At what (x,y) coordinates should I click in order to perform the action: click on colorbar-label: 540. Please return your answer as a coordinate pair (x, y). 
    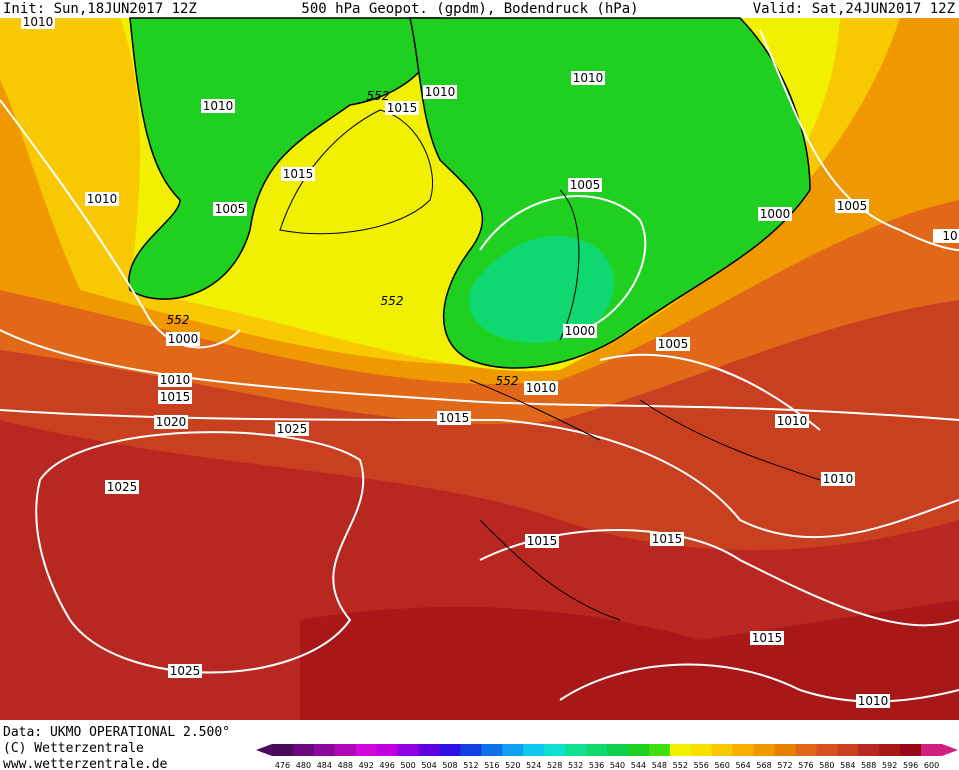
    Looking at the image, I should click on (617, 765).